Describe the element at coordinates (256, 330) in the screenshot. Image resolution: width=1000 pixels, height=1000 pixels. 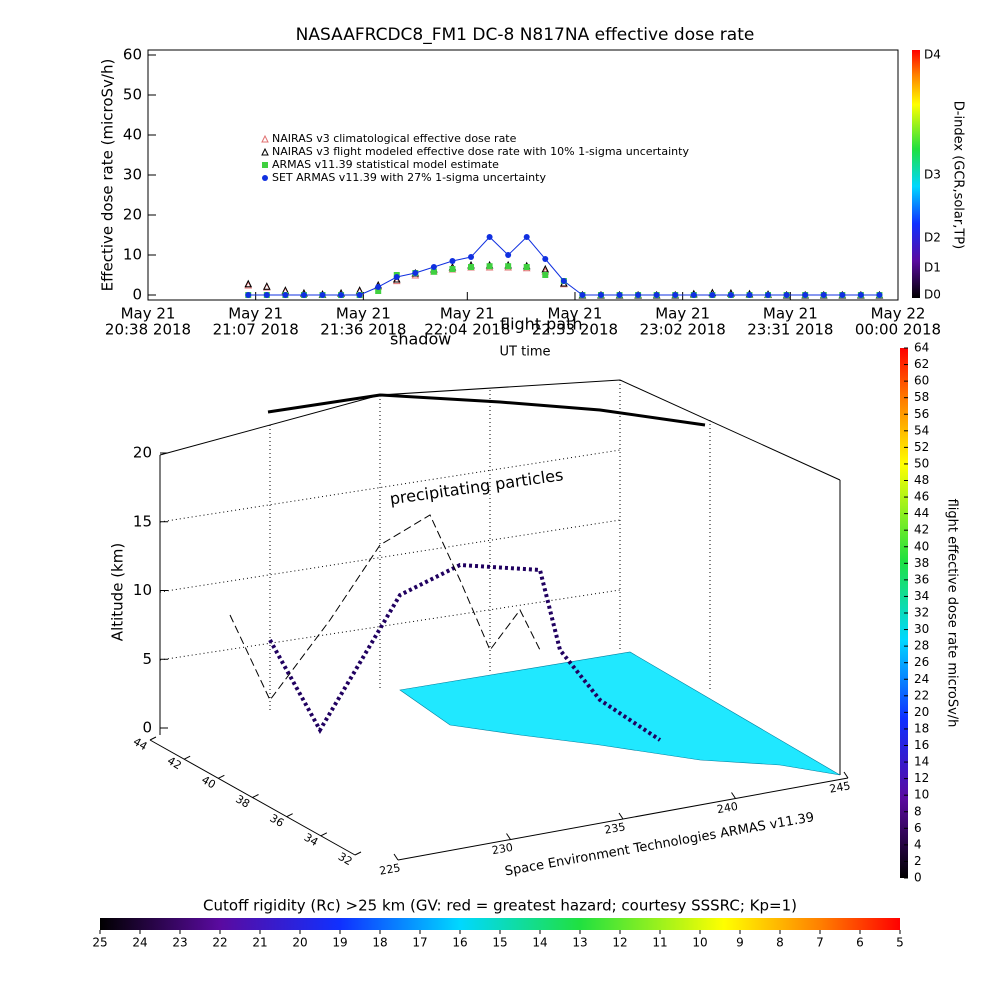
I see `x-tick-label: 21:07 2018` at that location.